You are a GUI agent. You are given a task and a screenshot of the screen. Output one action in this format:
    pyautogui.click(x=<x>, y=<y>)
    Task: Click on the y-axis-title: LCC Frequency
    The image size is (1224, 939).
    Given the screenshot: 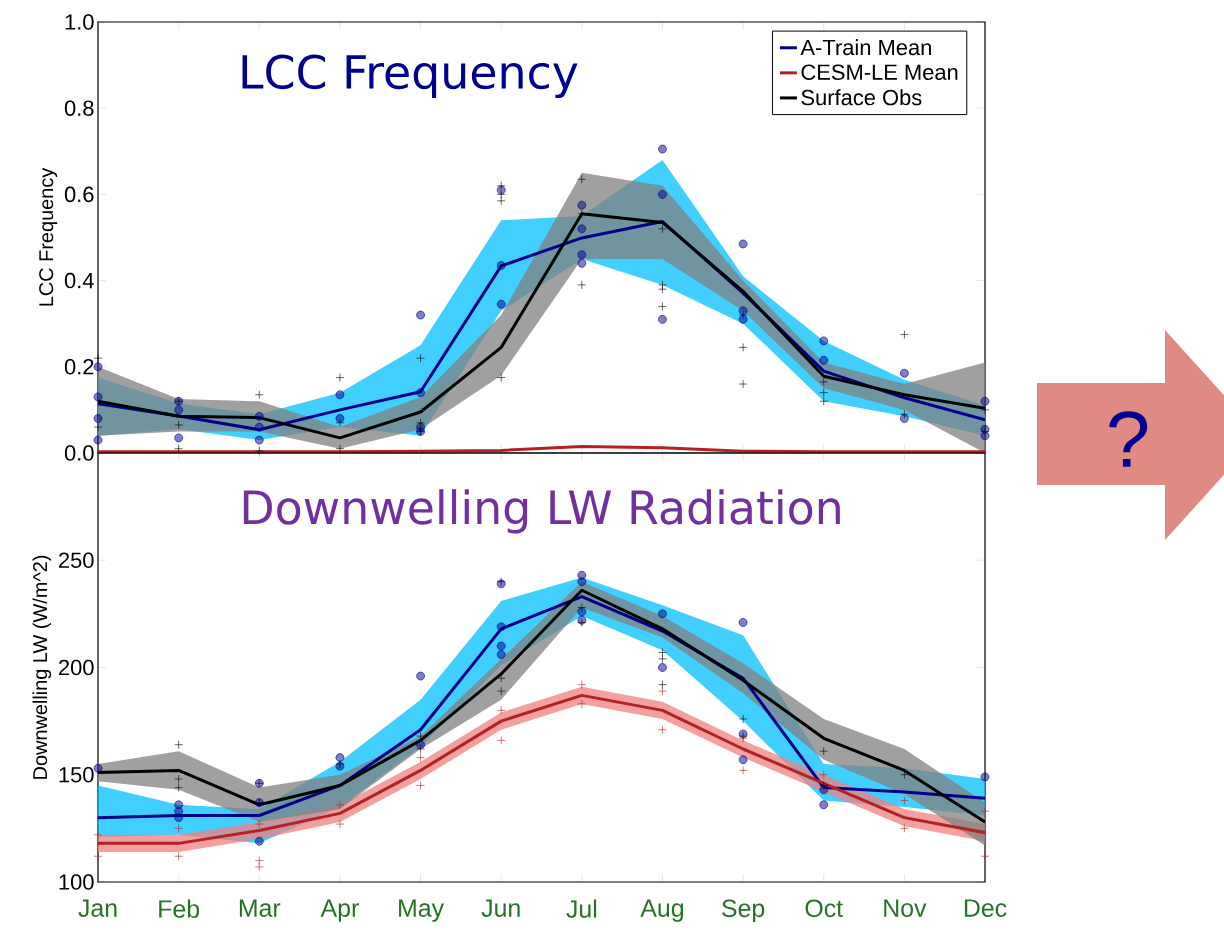 What is the action you would take?
    pyautogui.click(x=48, y=236)
    